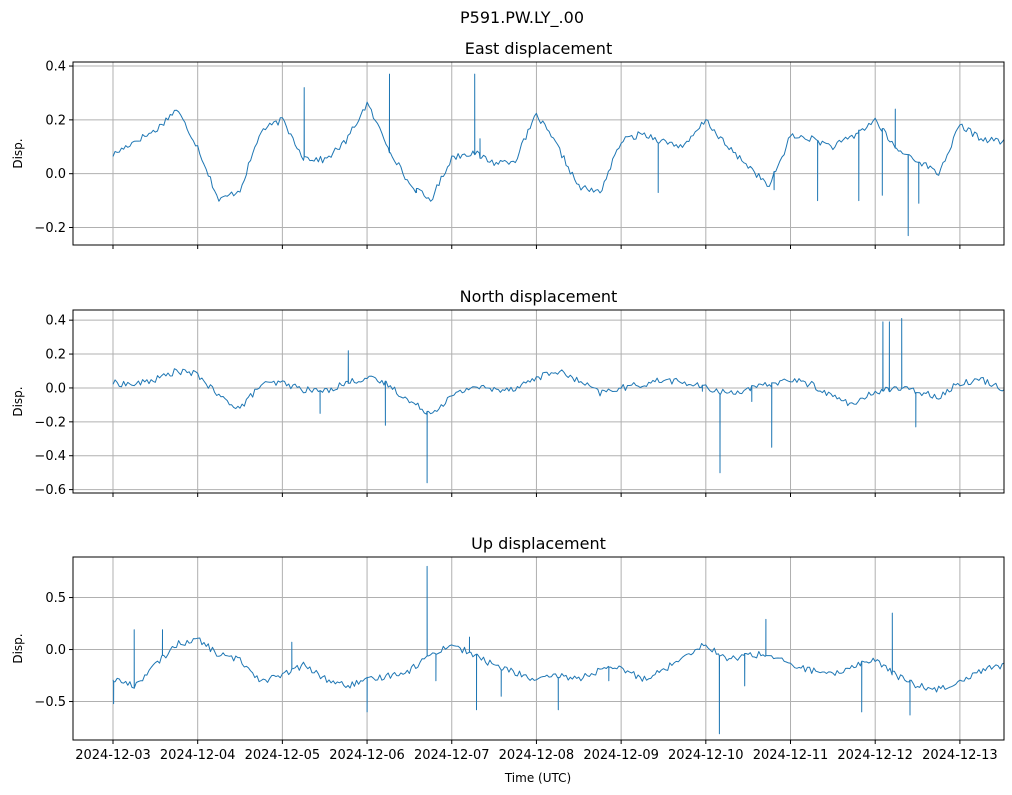  Describe the element at coordinates (55, 598) in the screenshot. I see `y-tick-label: 0.5` at that location.